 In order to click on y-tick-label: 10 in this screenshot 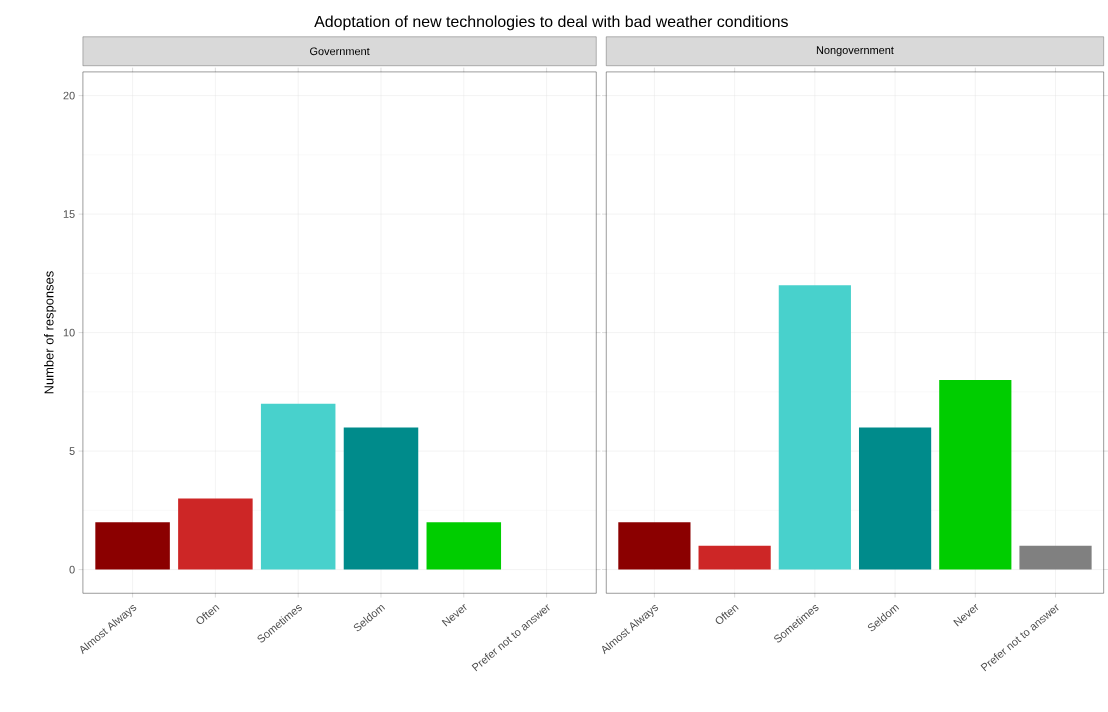, I will do `click(69, 332)`.